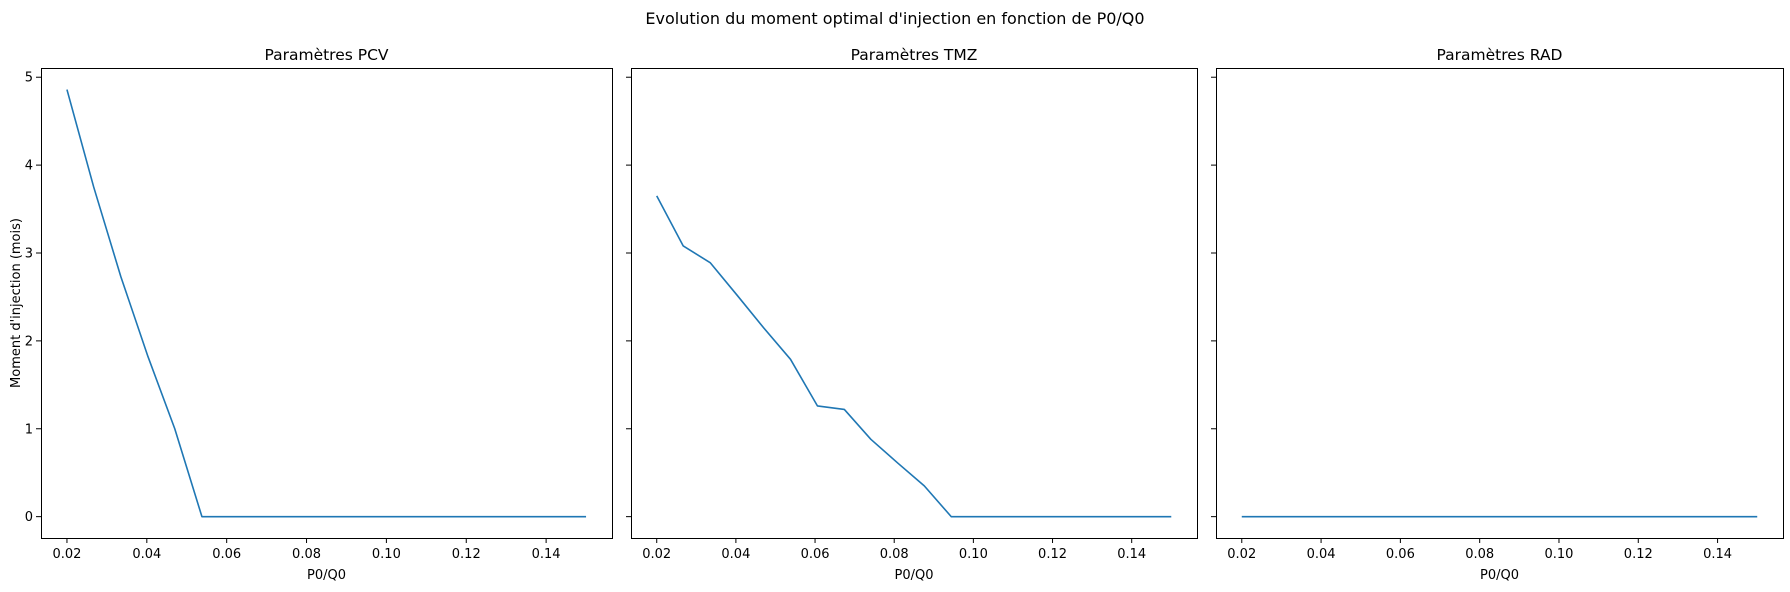 The width and height of the screenshot is (1790, 592). Describe the element at coordinates (326, 55) in the screenshot. I see `subplot-title: Paramètres PCV` at that location.